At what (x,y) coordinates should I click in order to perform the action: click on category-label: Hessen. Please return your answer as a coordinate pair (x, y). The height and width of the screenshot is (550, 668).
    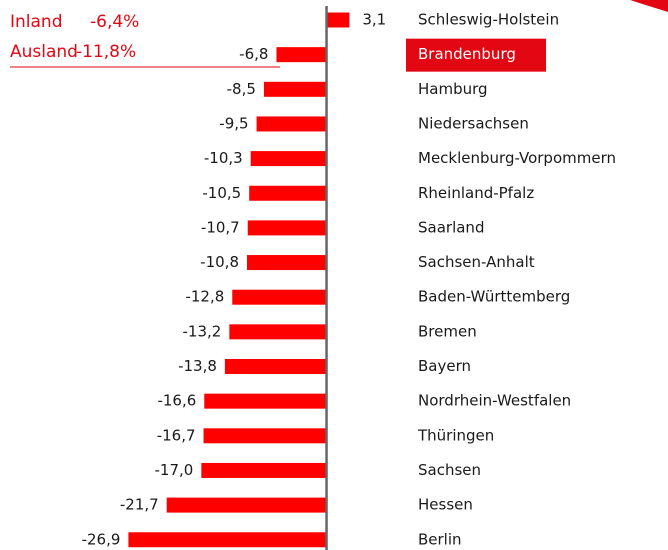
    Looking at the image, I should click on (445, 505).